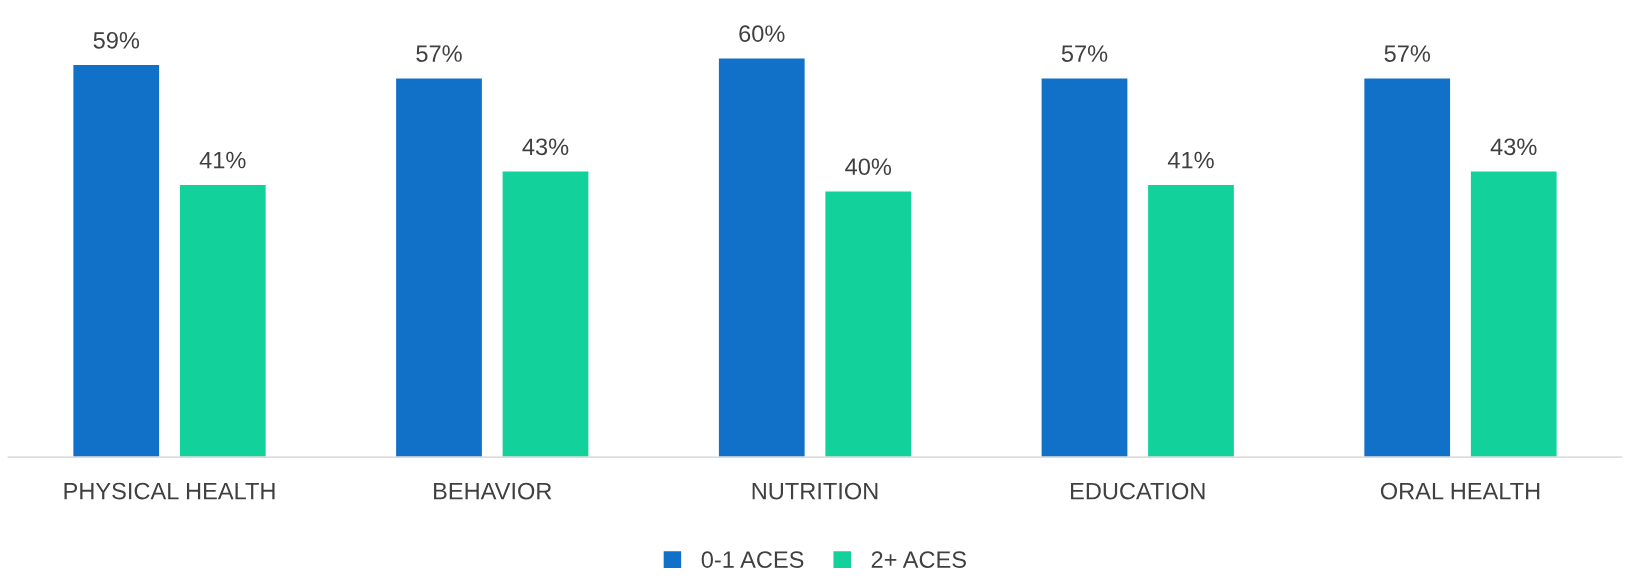 This screenshot has height=586, width=1630. What do you see at coordinates (868, 167) in the screenshot?
I see `data-label: 40%` at bounding box center [868, 167].